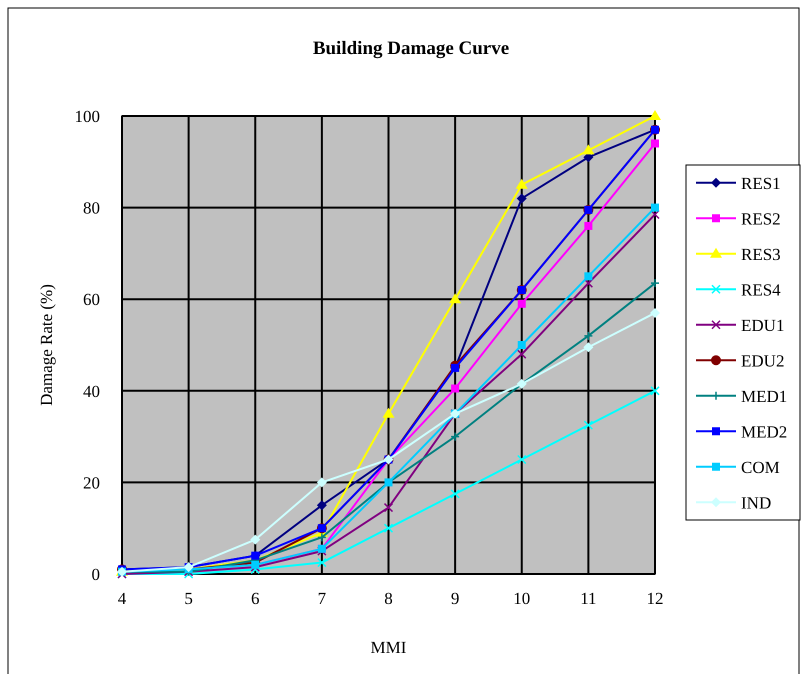  I want to click on x-tick-label: 12, so click(655, 598).